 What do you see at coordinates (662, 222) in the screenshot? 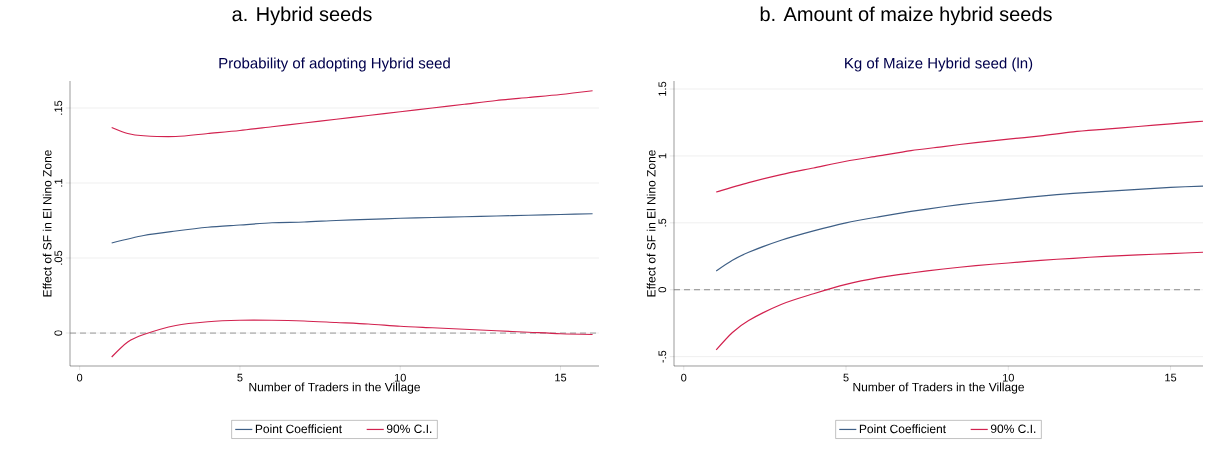
I see `y-tick-label: .5` at bounding box center [662, 222].